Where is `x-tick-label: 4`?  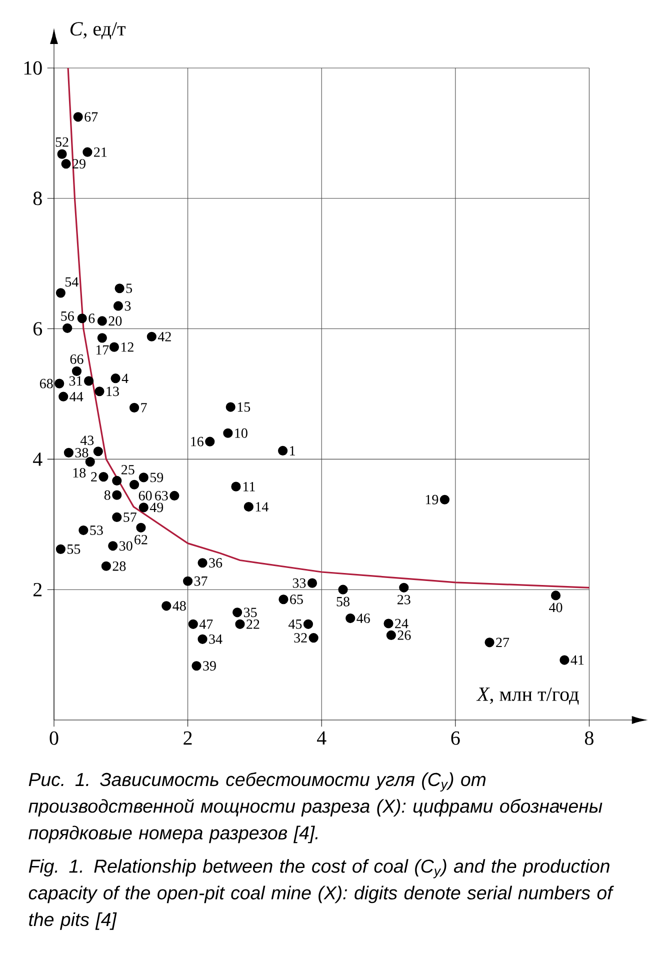
x-tick-label: 4 is located at coordinates (321, 738).